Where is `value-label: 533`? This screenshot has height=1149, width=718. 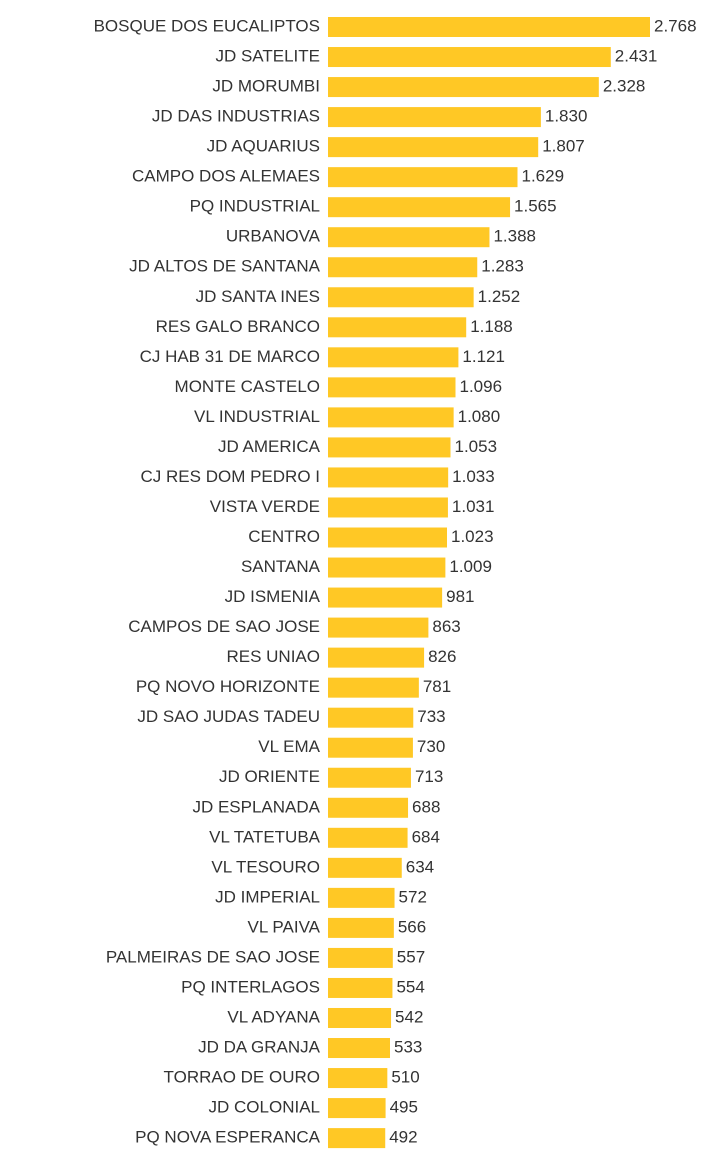 value-label: 533 is located at coordinates (408, 1047).